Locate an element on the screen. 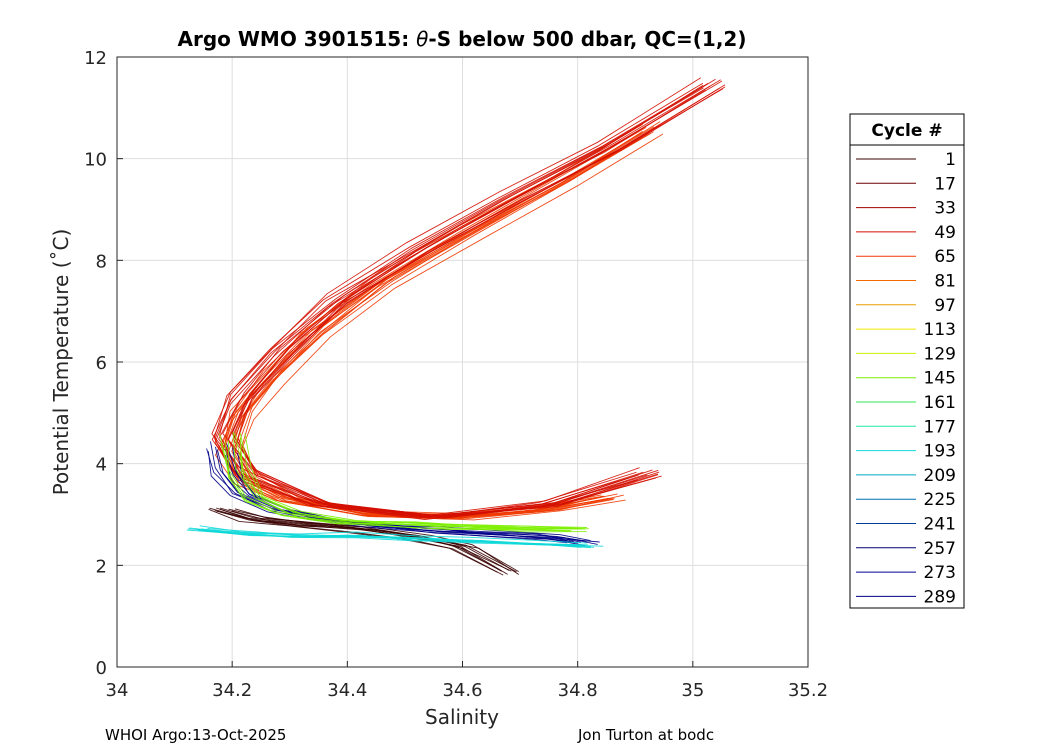 The image size is (1050, 750). legend-label: 209 is located at coordinates (940, 476).